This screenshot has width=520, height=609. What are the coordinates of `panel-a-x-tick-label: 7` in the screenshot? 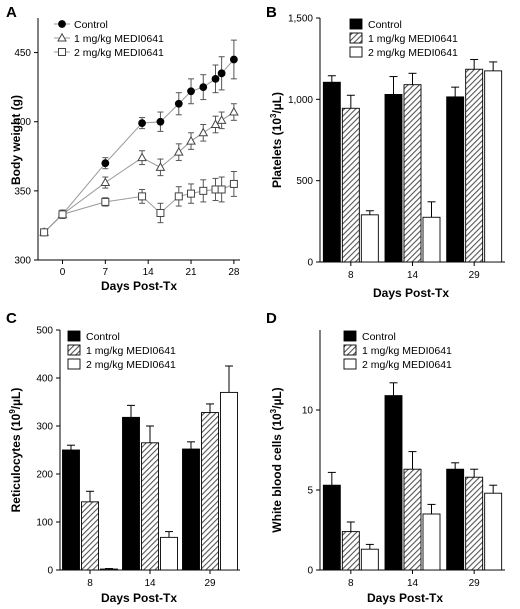 It's located at (106, 272).